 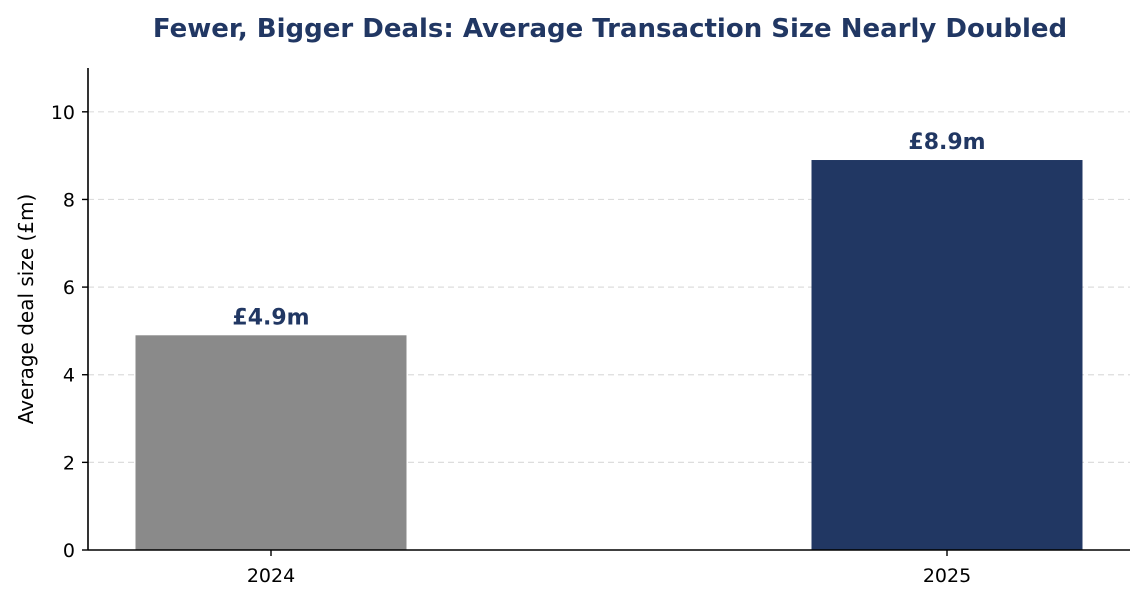 What do you see at coordinates (69, 551) in the screenshot?
I see `y-tick-label: 0` at bounding box center [69, 551].